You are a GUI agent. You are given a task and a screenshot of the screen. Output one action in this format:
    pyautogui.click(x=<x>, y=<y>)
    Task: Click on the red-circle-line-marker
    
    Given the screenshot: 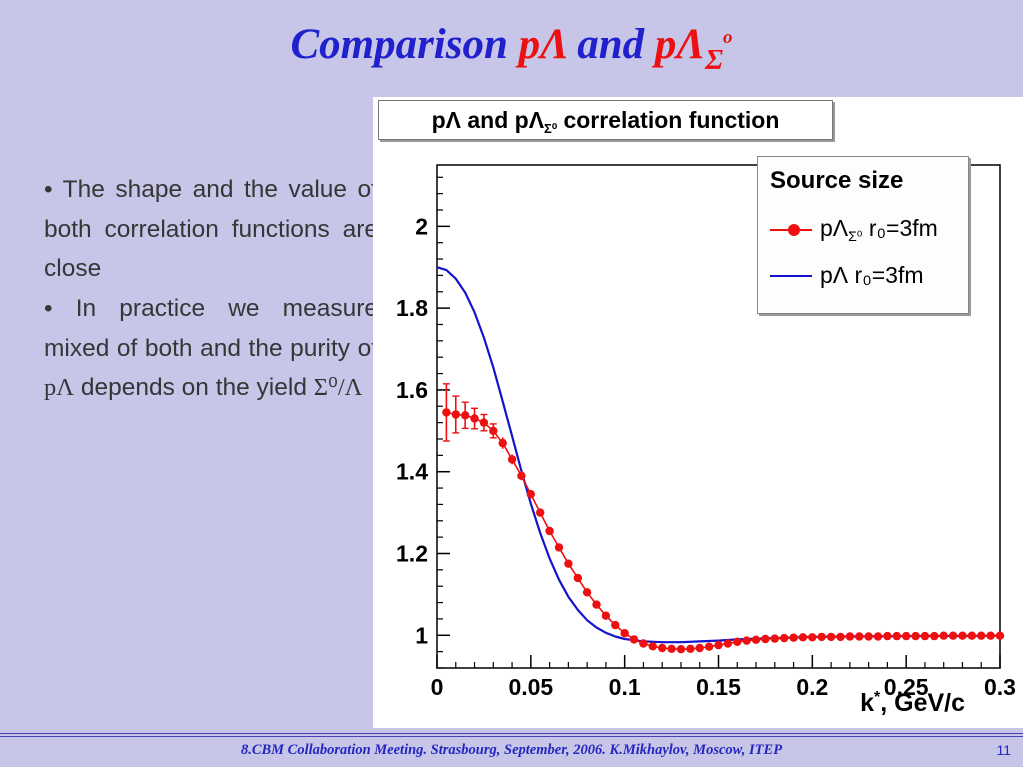 What is the action you would take?
    pyautogui.click(x=794, y=230)
    